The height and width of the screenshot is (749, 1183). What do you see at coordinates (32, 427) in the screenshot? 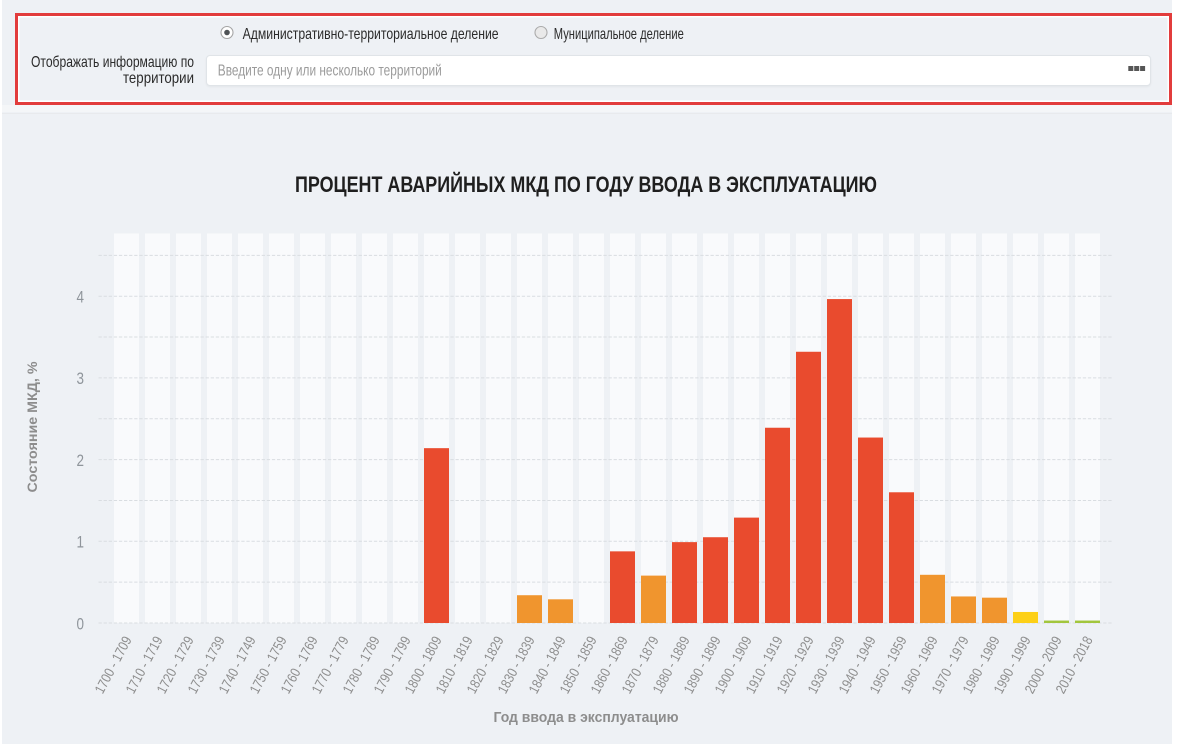
I see `svg-text: Состояние МКД, %` at bounding box center [32, 427].